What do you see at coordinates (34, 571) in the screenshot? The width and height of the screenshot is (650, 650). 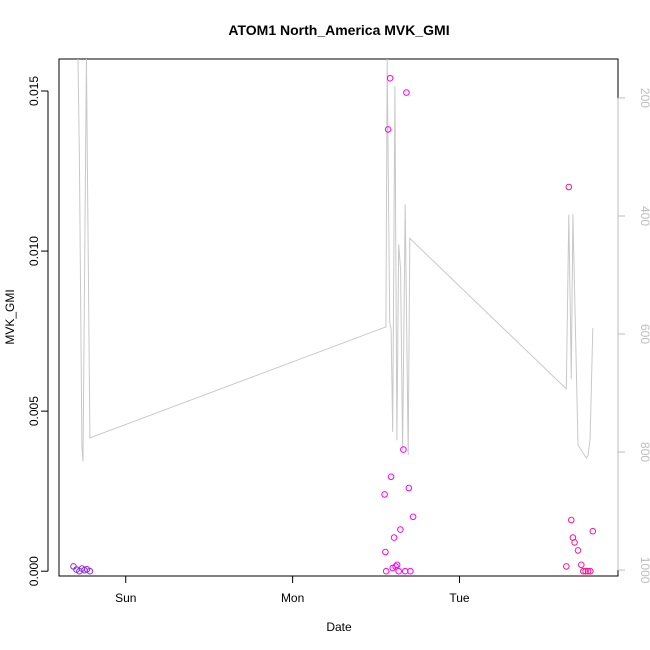 I see `y-tick-label: 0.000` at bounding box center [34, 571].